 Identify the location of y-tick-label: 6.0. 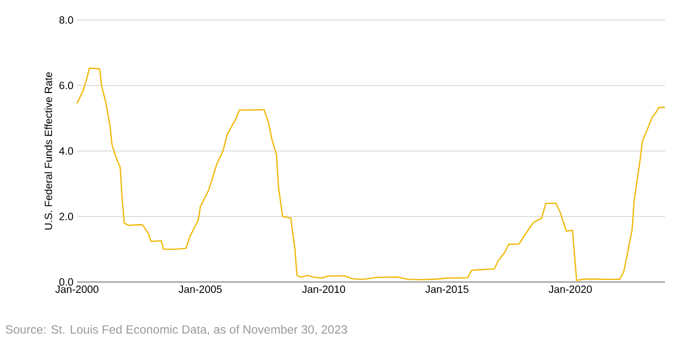
(66, 86).